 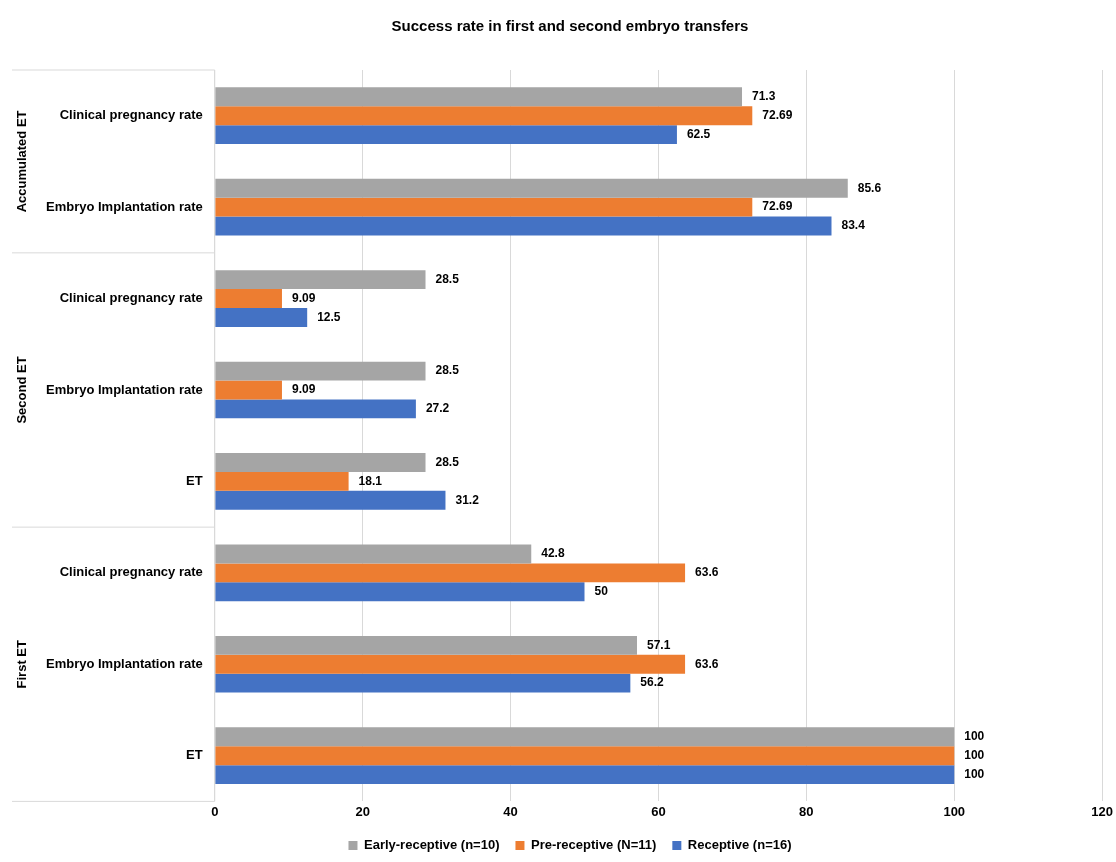 I want to click on data-label: 83.4, so click(x=853, y=225).